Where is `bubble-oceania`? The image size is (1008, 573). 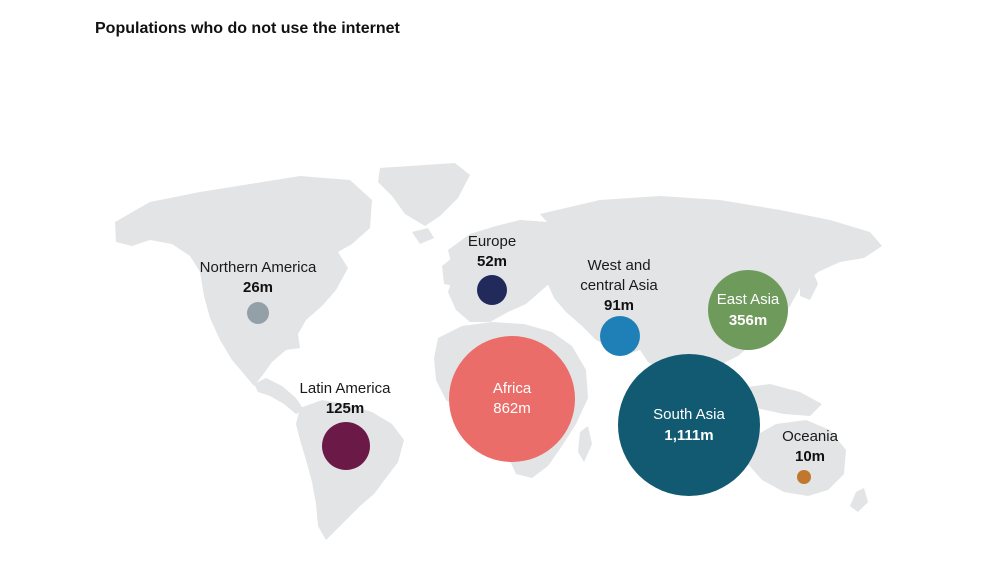 bubble-oceania is located at coordinates (804, 477).